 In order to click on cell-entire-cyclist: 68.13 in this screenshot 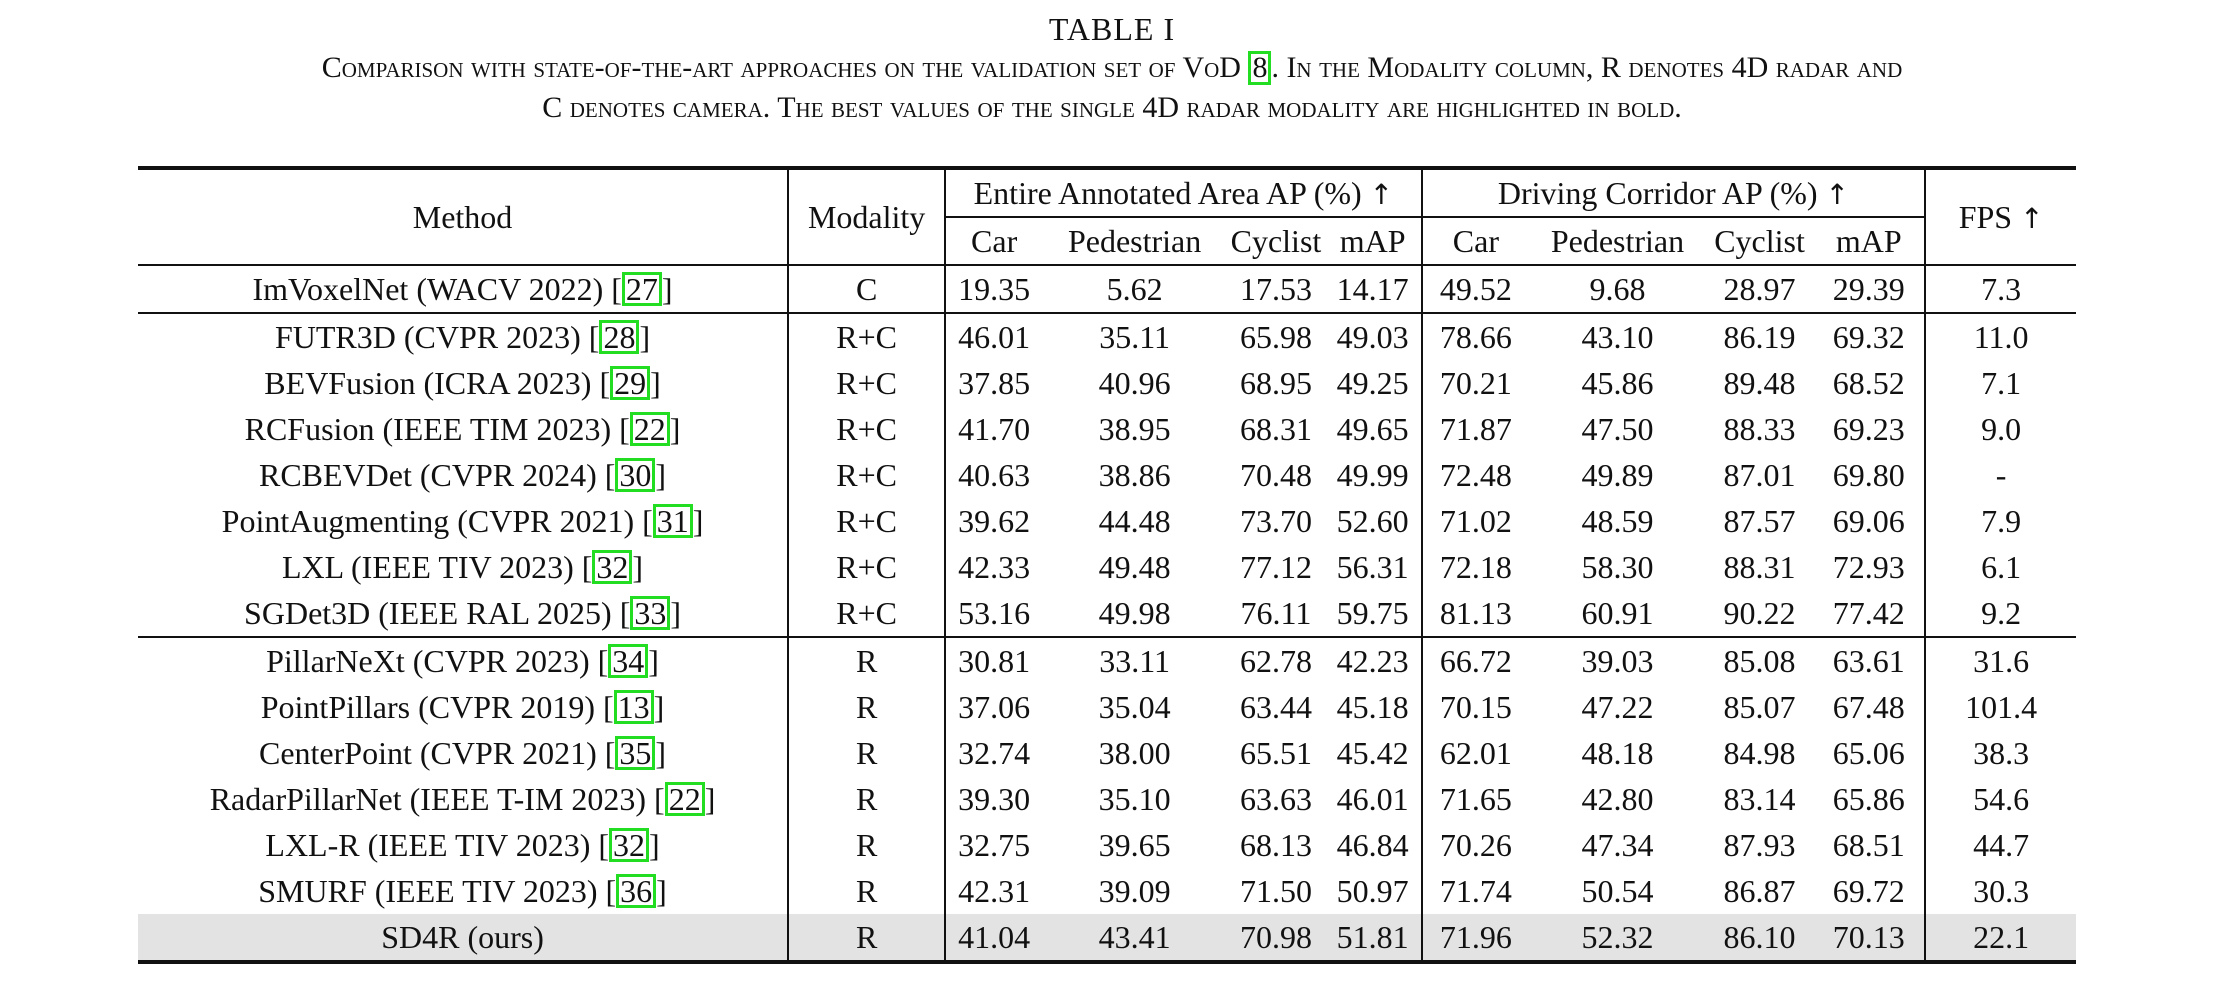, I will do `click(1275, 844)`.